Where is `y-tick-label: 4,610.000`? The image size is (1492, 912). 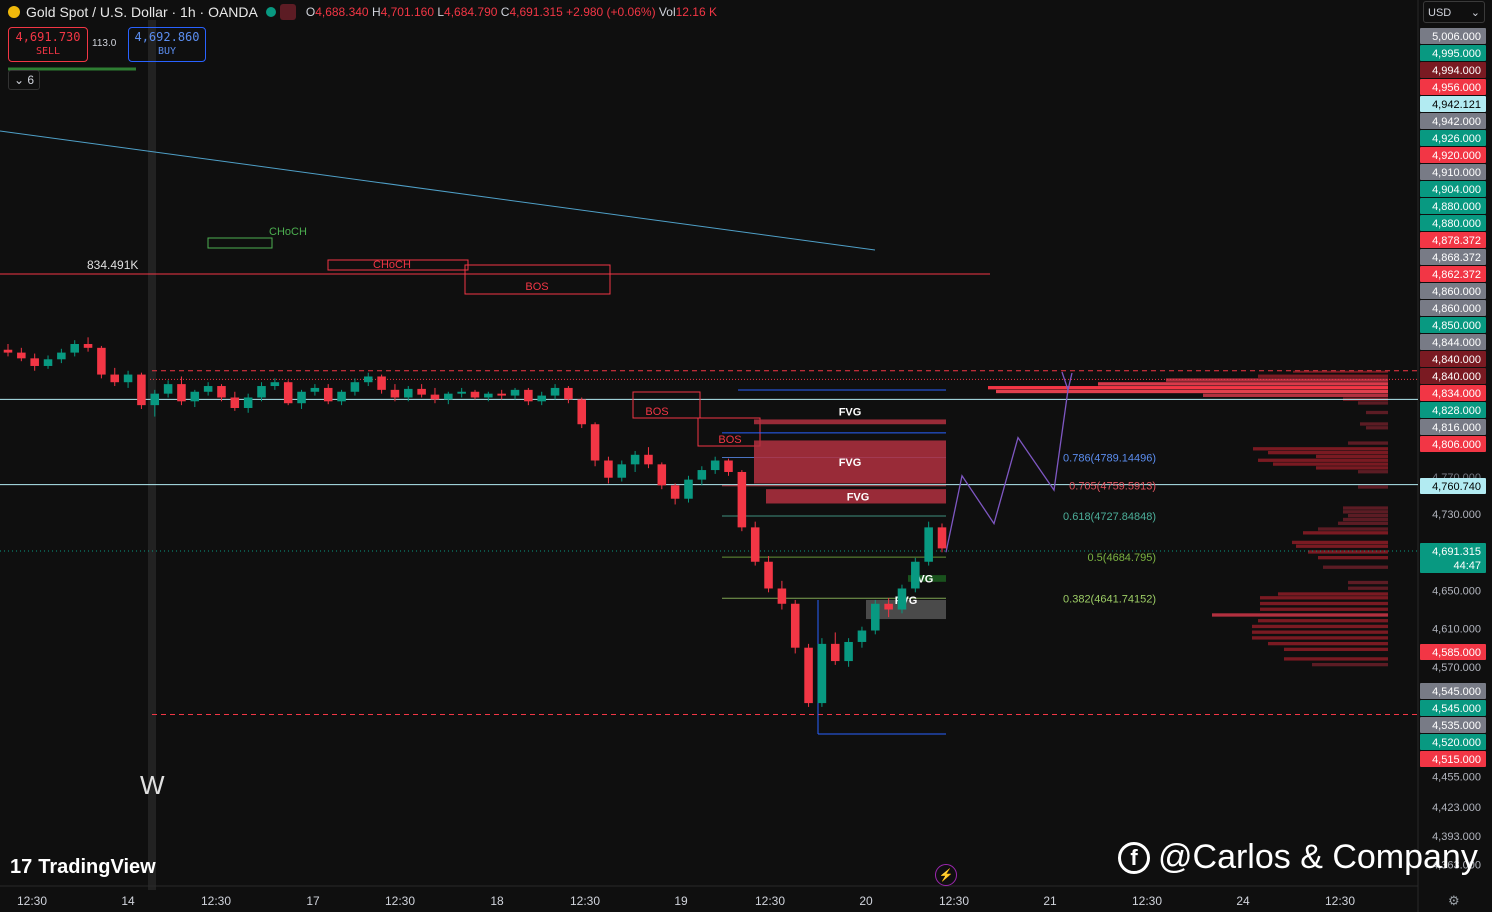
y-tick-label: 4,610.000 is located at coordinates (1456, 630).